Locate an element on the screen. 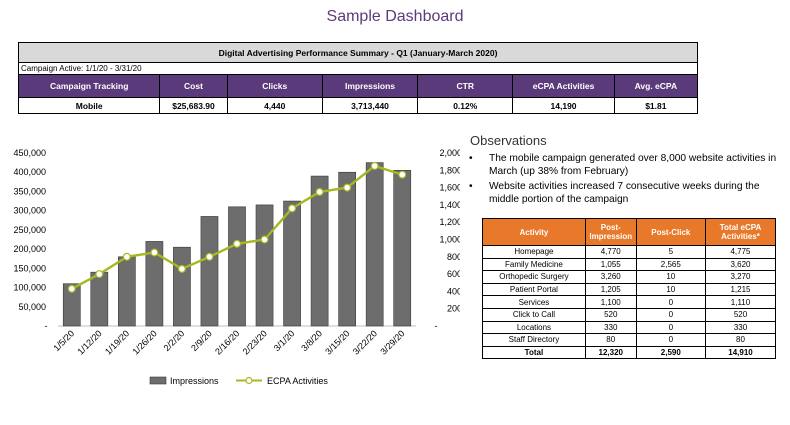  y-right-tick-label: 1,200 is located at coordinates (449, 222).